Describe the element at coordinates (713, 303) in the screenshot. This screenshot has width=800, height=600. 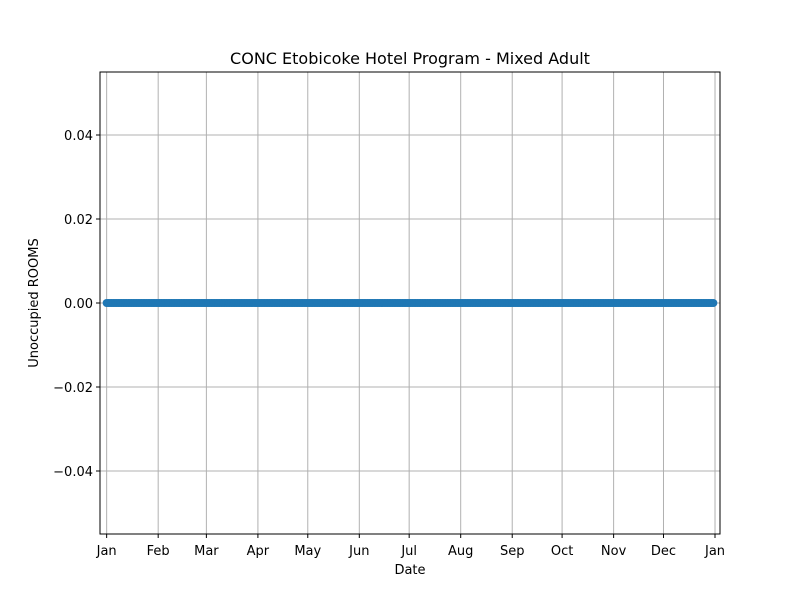
I see `data-point` at that location.